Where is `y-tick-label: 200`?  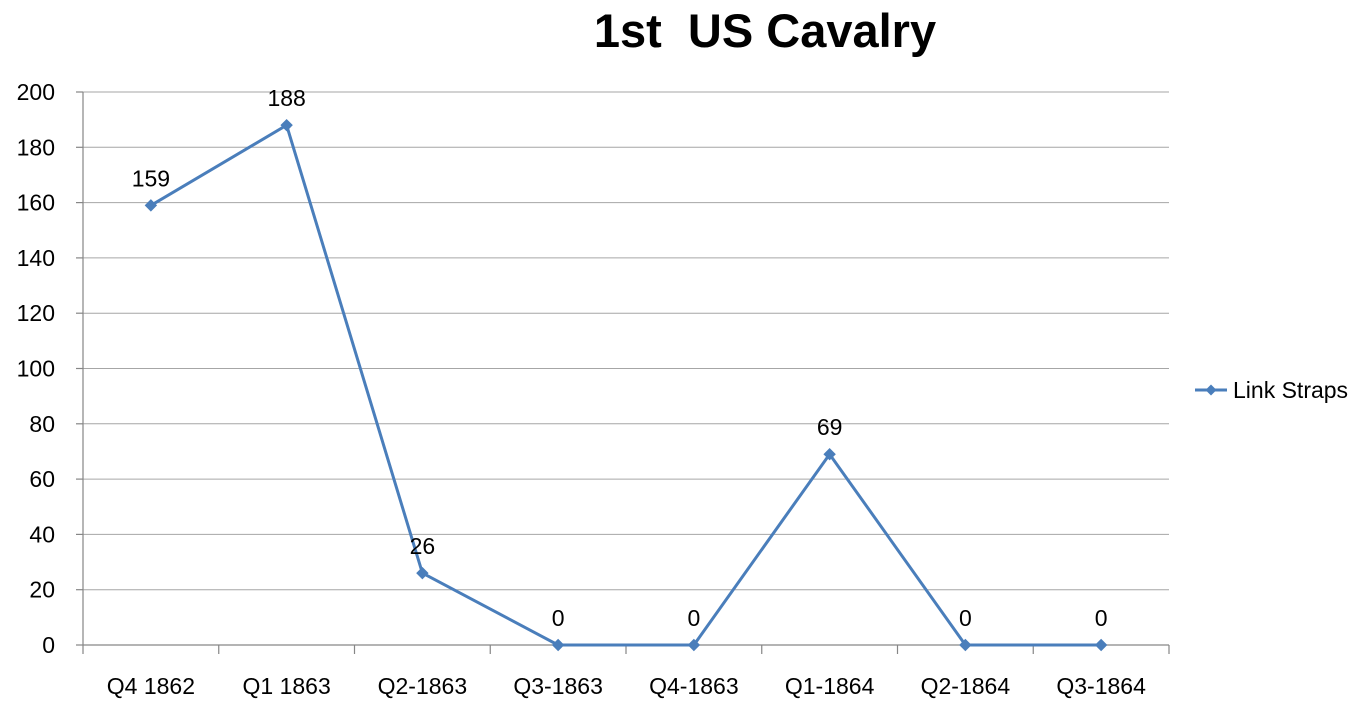 y-tick-label: 200 is located at coordinates (36, 92).